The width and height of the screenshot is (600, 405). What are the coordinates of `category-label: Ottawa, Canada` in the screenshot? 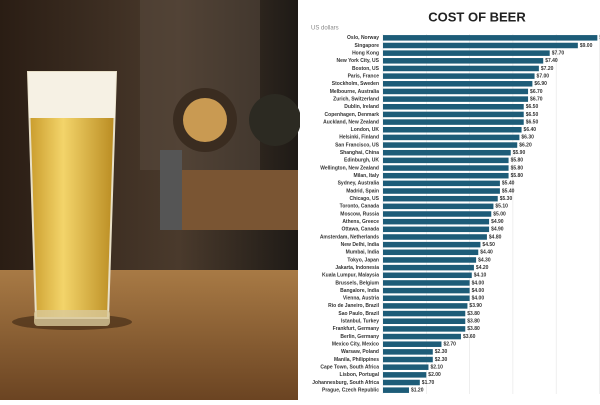 It's located at (360, 230).